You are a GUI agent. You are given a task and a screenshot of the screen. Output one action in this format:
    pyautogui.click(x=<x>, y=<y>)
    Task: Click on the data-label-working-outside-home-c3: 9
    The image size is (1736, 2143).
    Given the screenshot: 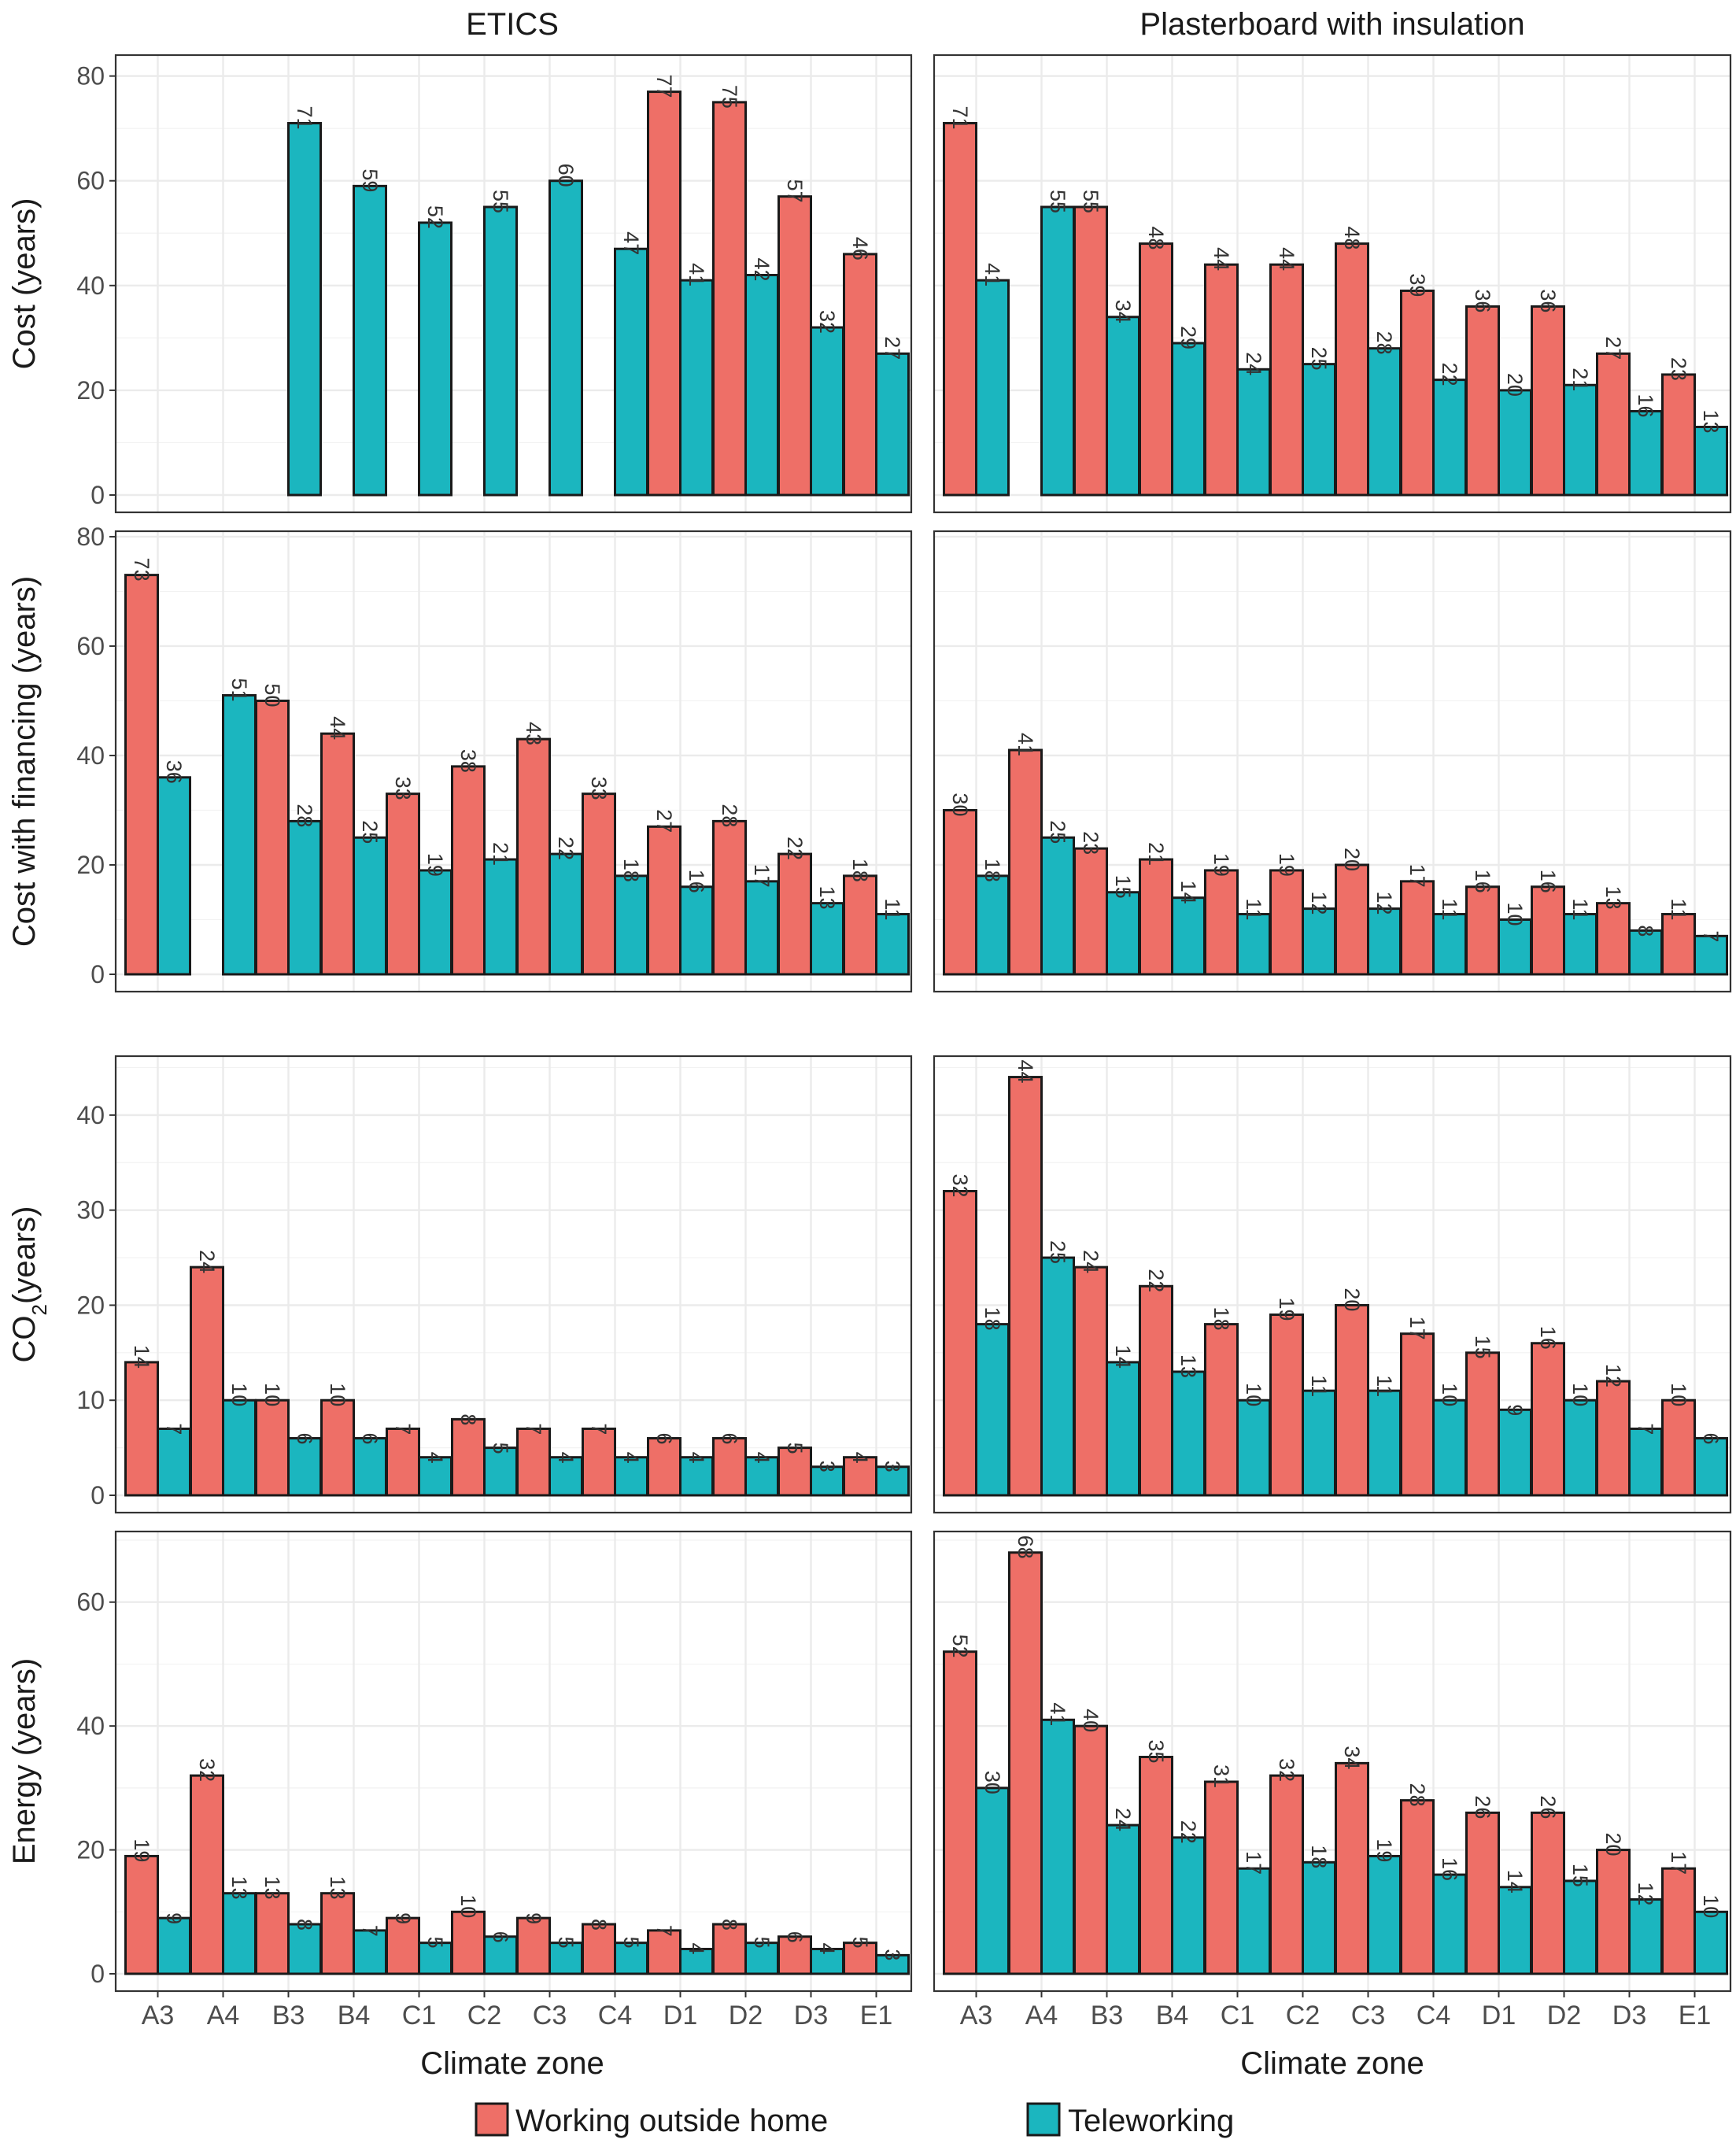 What is the action you would take?
    pyautogui.click(x=533, y=1918)
    